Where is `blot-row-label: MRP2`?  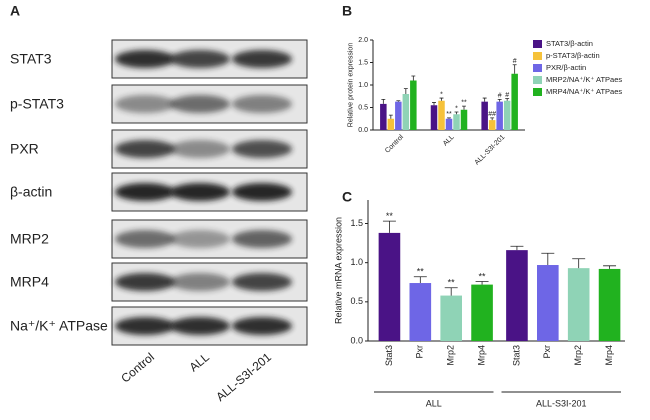
blot-row-label: MRP2 is located at coordinates (29, 239).